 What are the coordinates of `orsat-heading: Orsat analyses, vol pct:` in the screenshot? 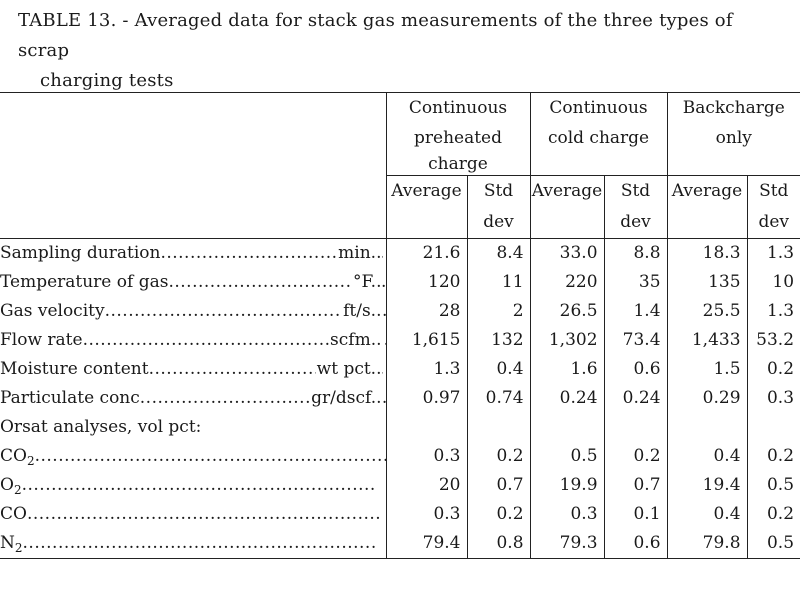 It's located at (101, 427).